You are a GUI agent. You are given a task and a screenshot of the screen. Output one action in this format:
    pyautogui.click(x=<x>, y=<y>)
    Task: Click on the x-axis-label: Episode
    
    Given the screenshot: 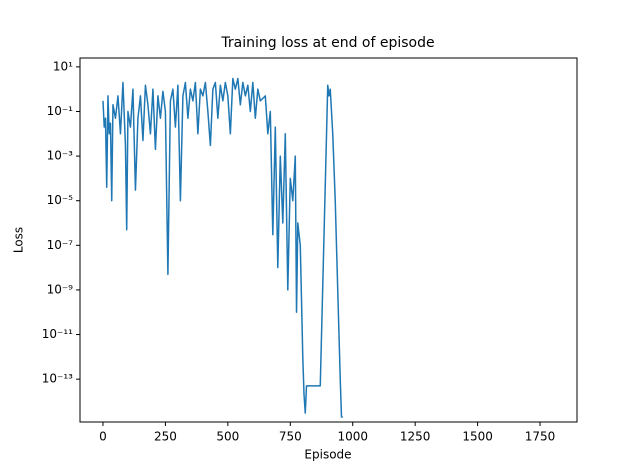 What is the action you would take?
    pyautogui.click(x=327, y=455)
    